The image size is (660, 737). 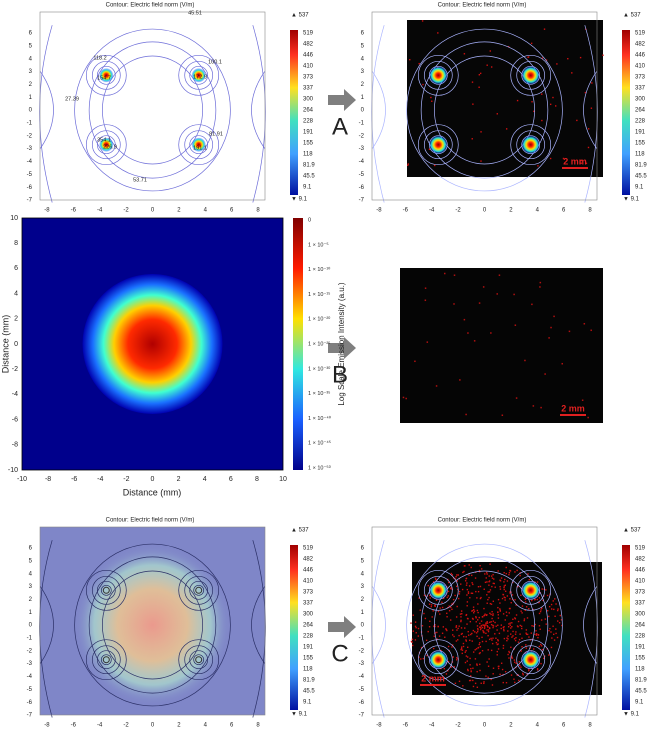 I want to click on colorbar-label: 228, so click(x=308, y=637).